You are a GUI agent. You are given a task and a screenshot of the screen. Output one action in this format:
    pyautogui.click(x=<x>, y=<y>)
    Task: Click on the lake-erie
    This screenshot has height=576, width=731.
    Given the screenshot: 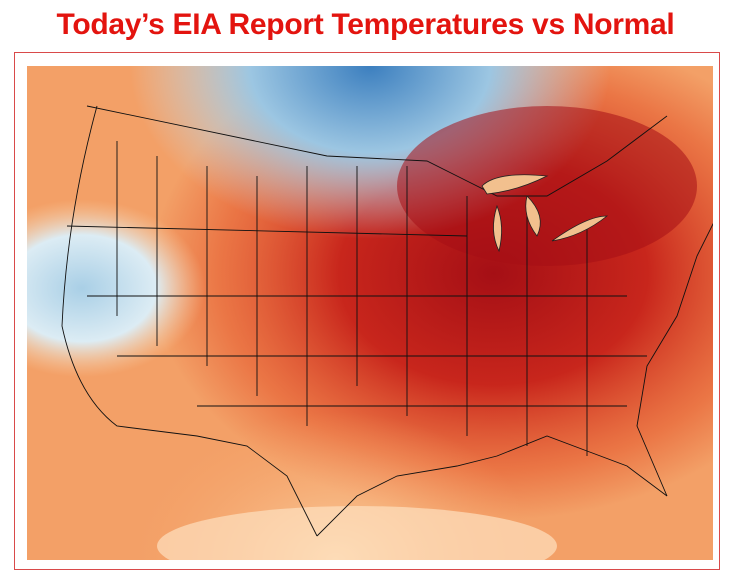 What is the action you would take?
    pyautogui.click(x=580, y=228)
    